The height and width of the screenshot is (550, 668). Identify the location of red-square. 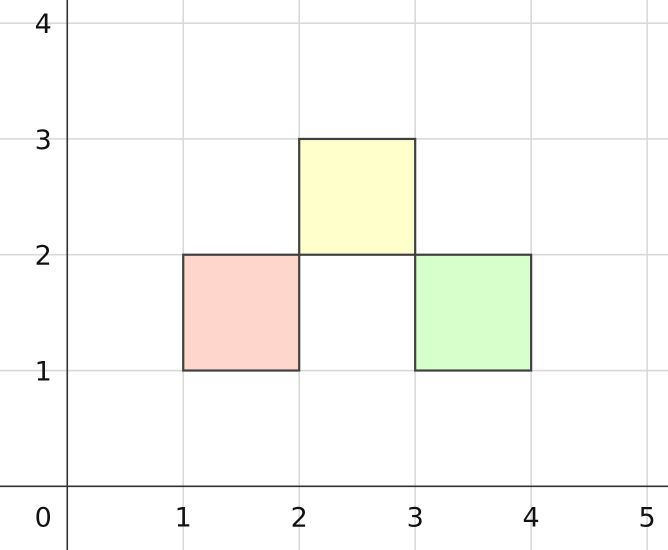
(241, 312).